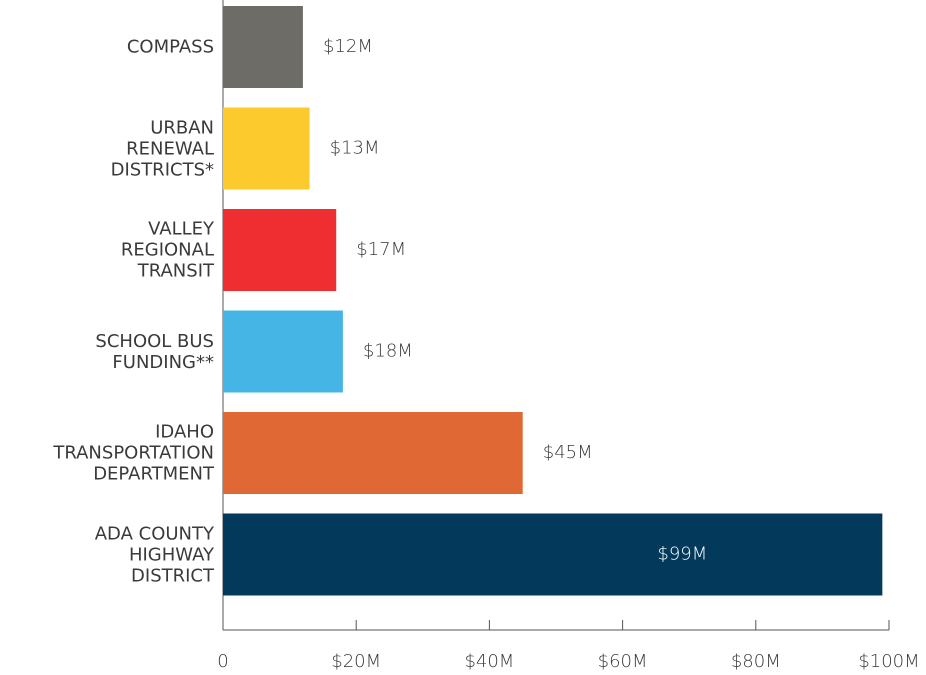  What do you see at coordinates (133, 453) in the screenshot?
I see `category-label: IDAHO TRANSPORTATION DEPARTMENT` at bounding box center [133, 453].